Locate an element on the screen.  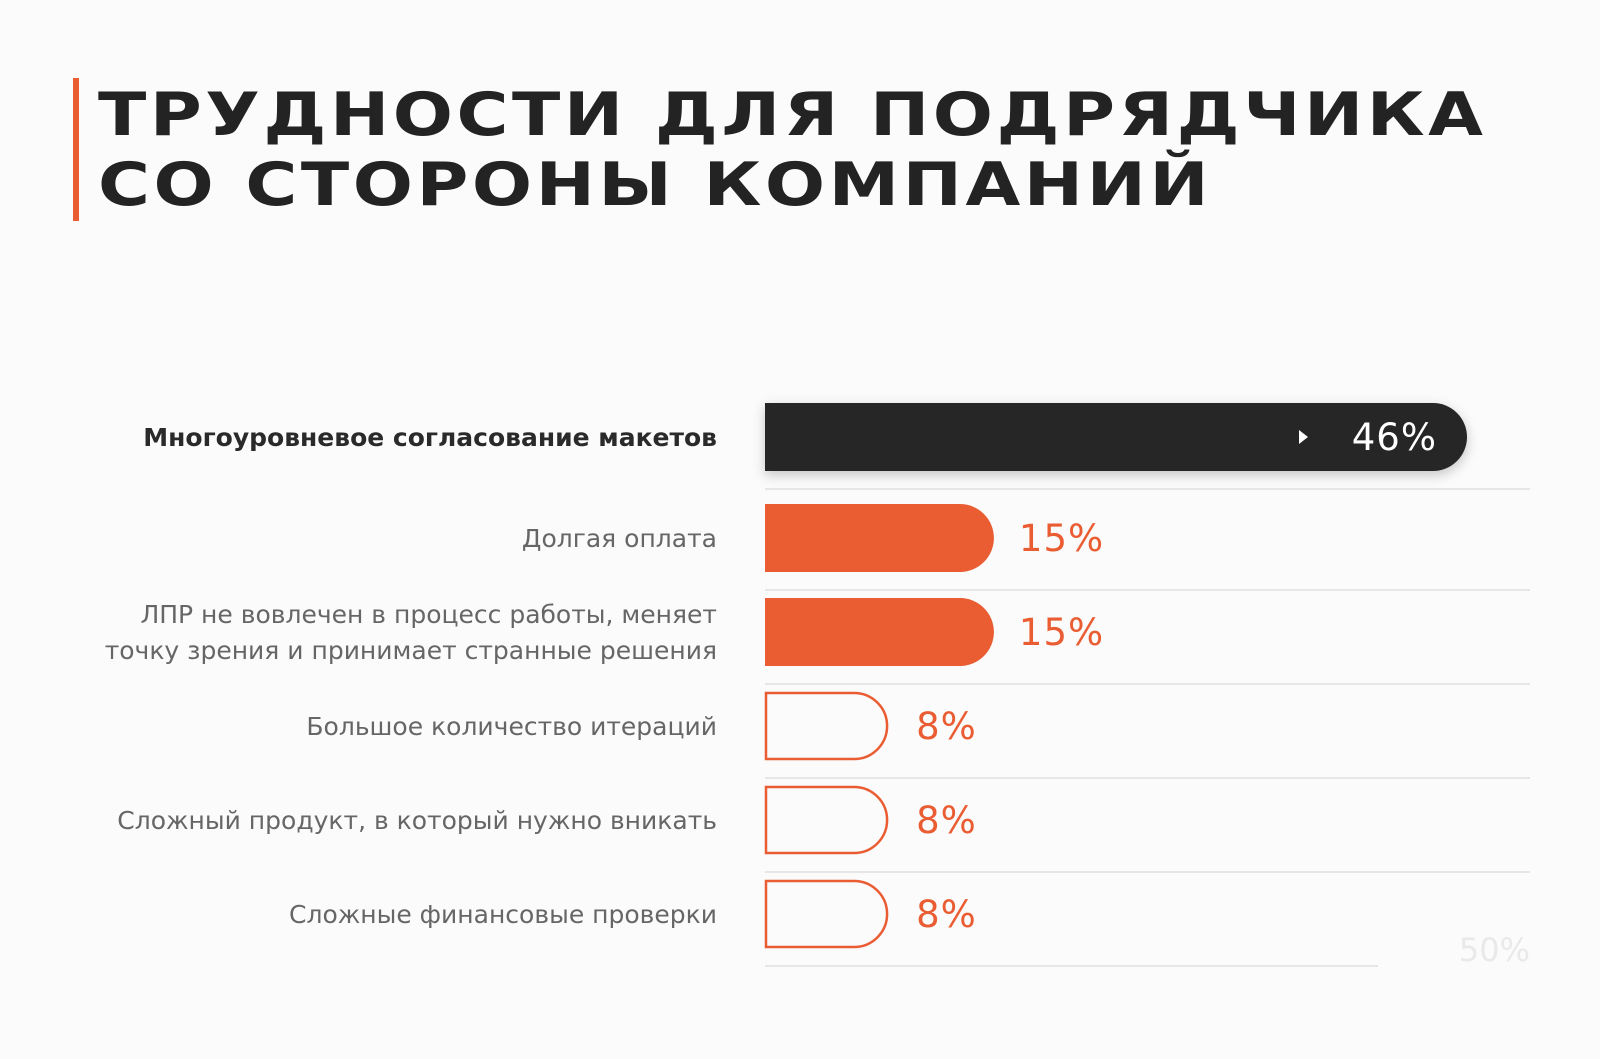
category-label: Многоуровневое согласование макетов is located at coordinates (430, 437).